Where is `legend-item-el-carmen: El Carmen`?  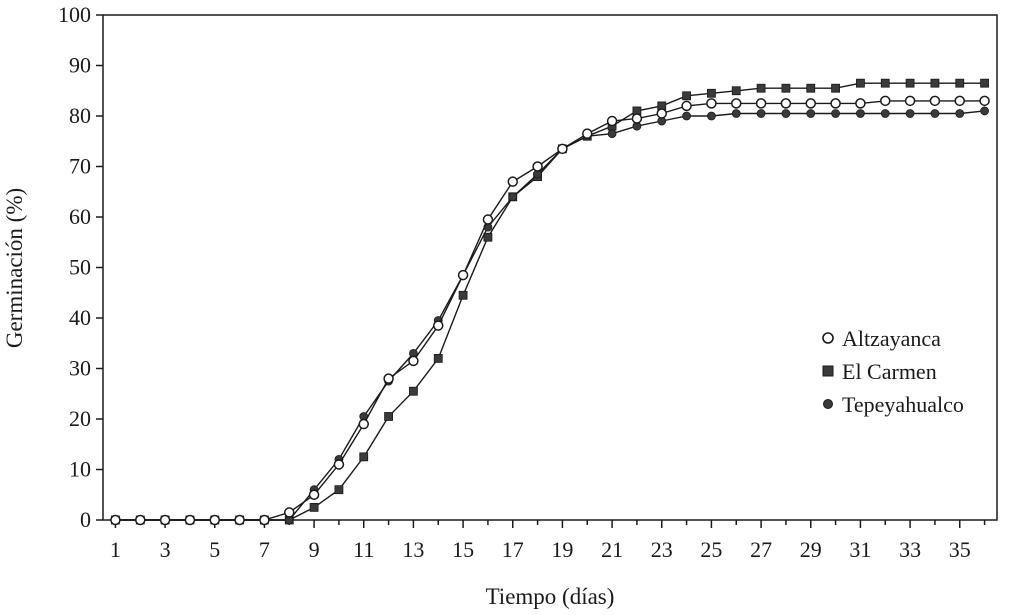 legend-item-el-carmen: El Carmen is located at coordinates (879, 371).